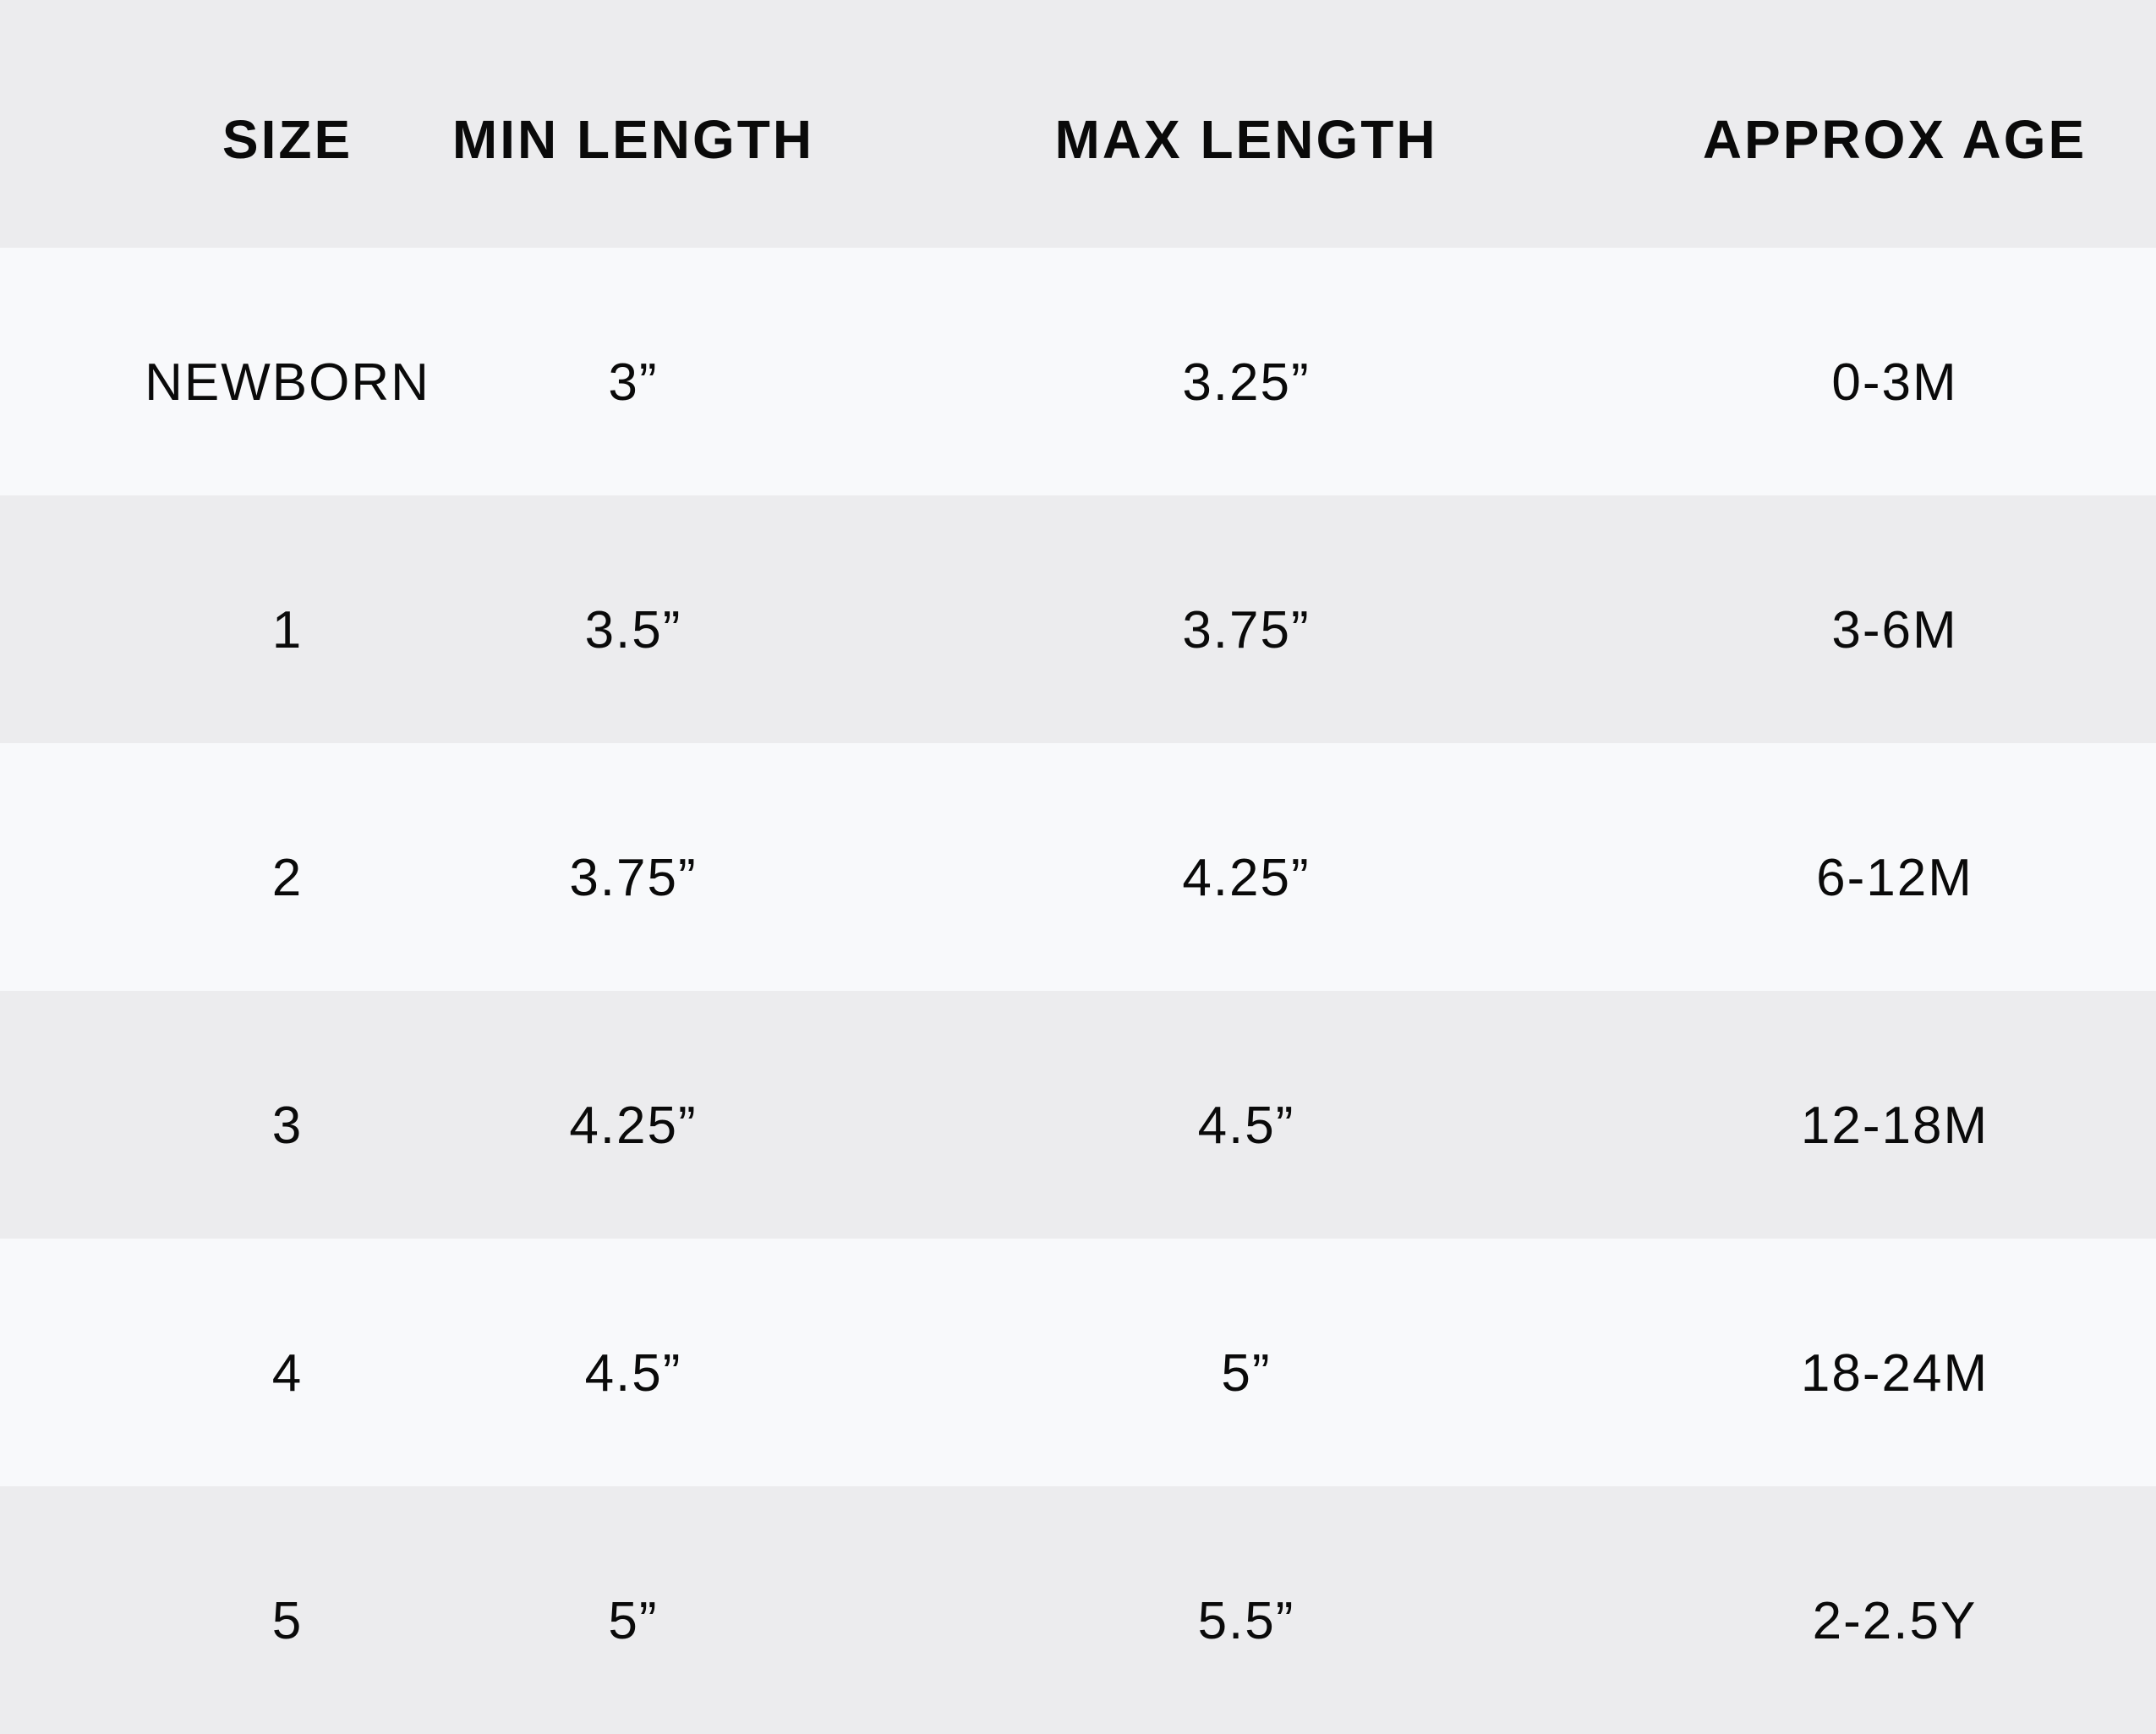 The height and width of the screenshot is (1734, 2156). I want to click on cell-max-length: 4.5”, so click(1246, 1126).